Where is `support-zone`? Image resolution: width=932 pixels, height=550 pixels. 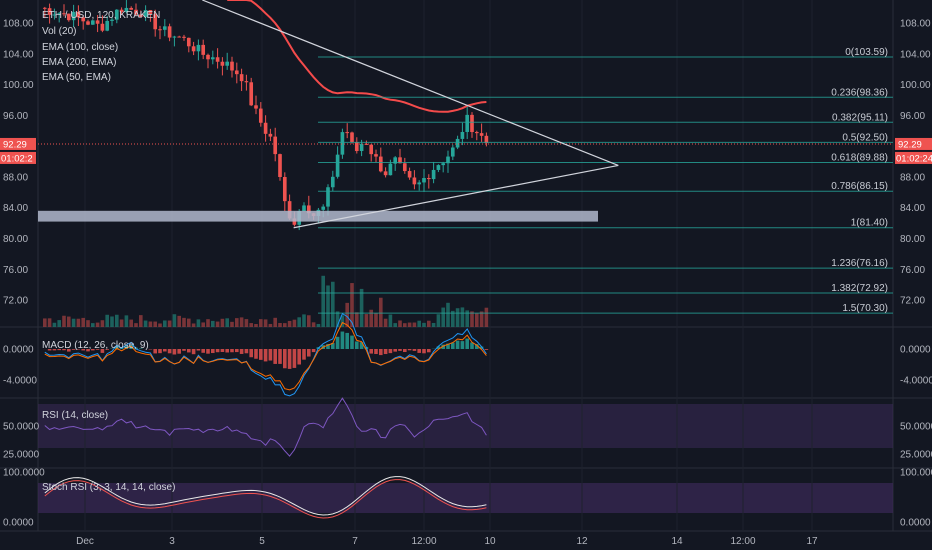
support-zone is located at coordinates (318, 216).